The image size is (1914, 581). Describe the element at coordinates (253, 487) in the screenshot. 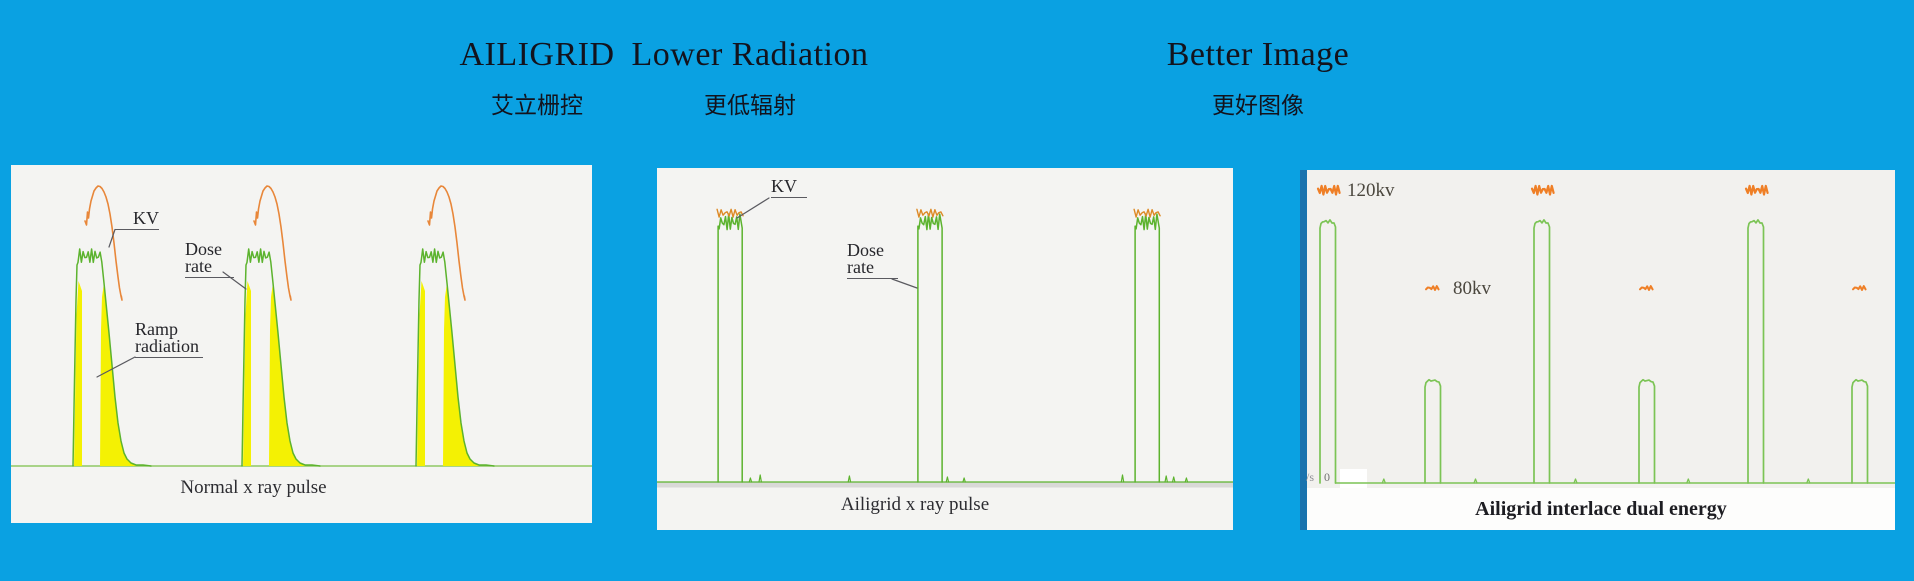

I see `caption-normal-x-ray-pulse: Normal x ray pulse` at that location.